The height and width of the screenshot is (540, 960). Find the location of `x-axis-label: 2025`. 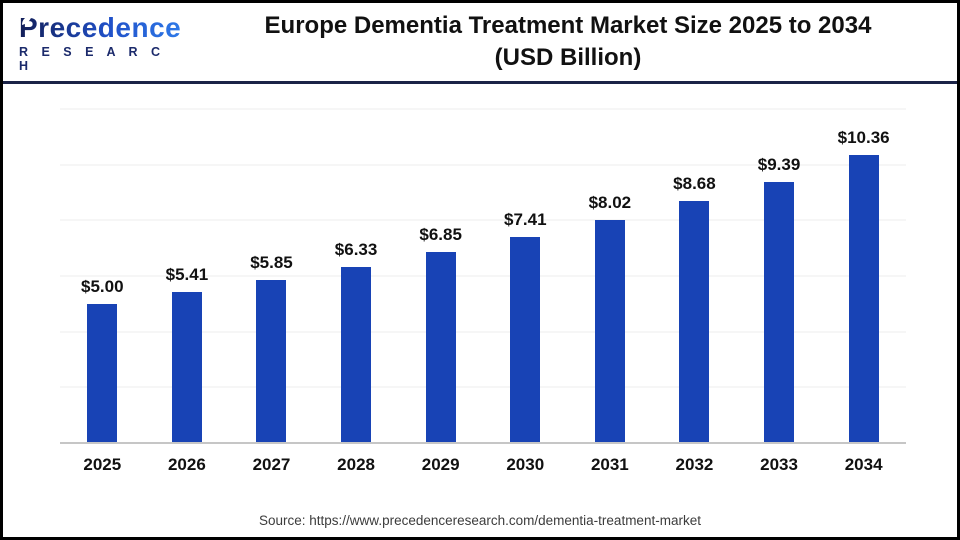

x-axis-label: 2025 is located at coordinates (102, 464).